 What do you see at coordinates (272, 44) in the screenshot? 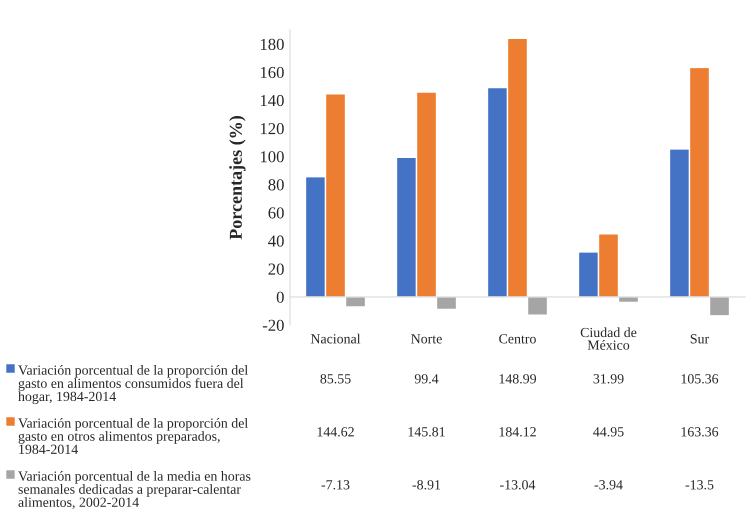
I see `y-tick-label: 180` at bounding box center [272, 44].